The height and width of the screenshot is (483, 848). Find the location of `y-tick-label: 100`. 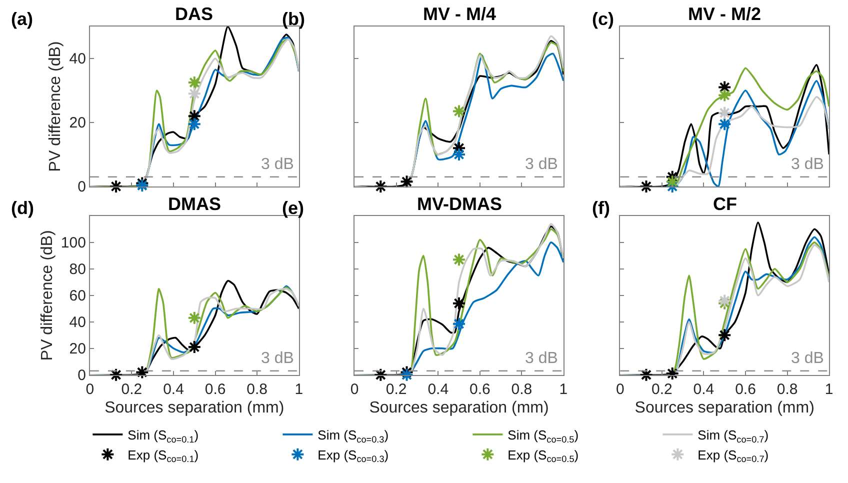

y-tick-label: 100 is located at coordinates (73, 243).